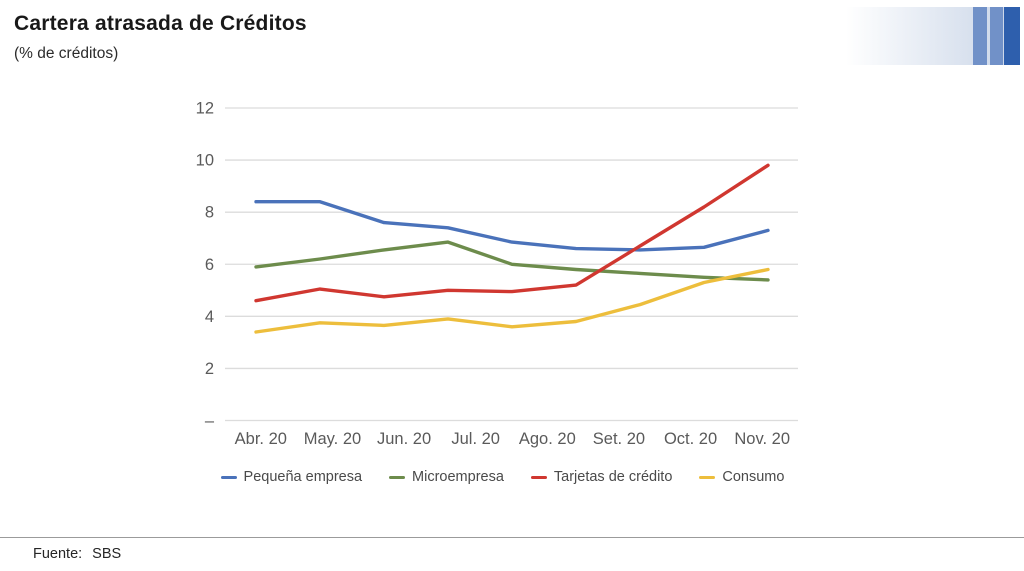  What do you see at coordinates (261, 439) in the screenshot?
I see `x-tick-label: Abr. 20` at bounding box center [261, 439].